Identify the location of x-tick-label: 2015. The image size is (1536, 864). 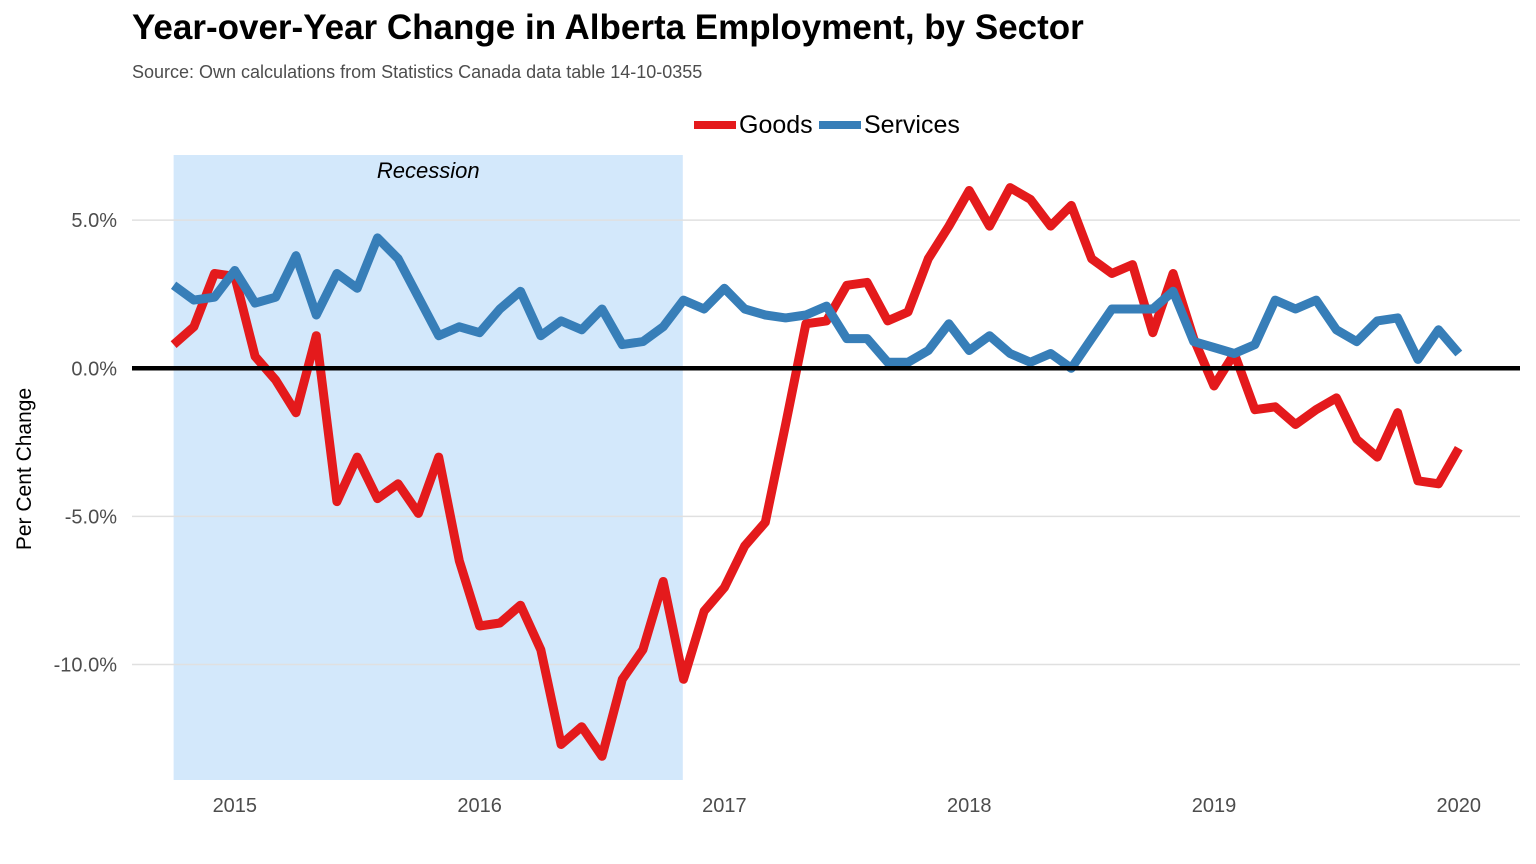
(235, 806).